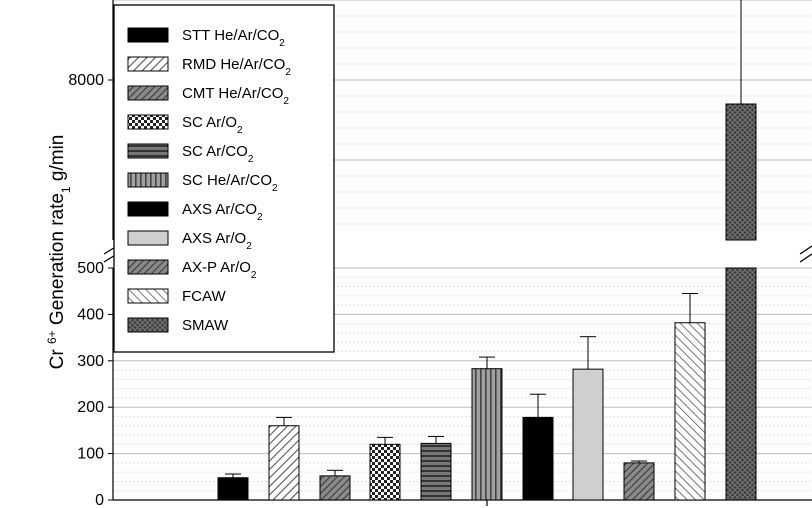 This screenshot has width=812, height=508. I want to click on legend-label: AXS Ar/O2, so click(217, 241).